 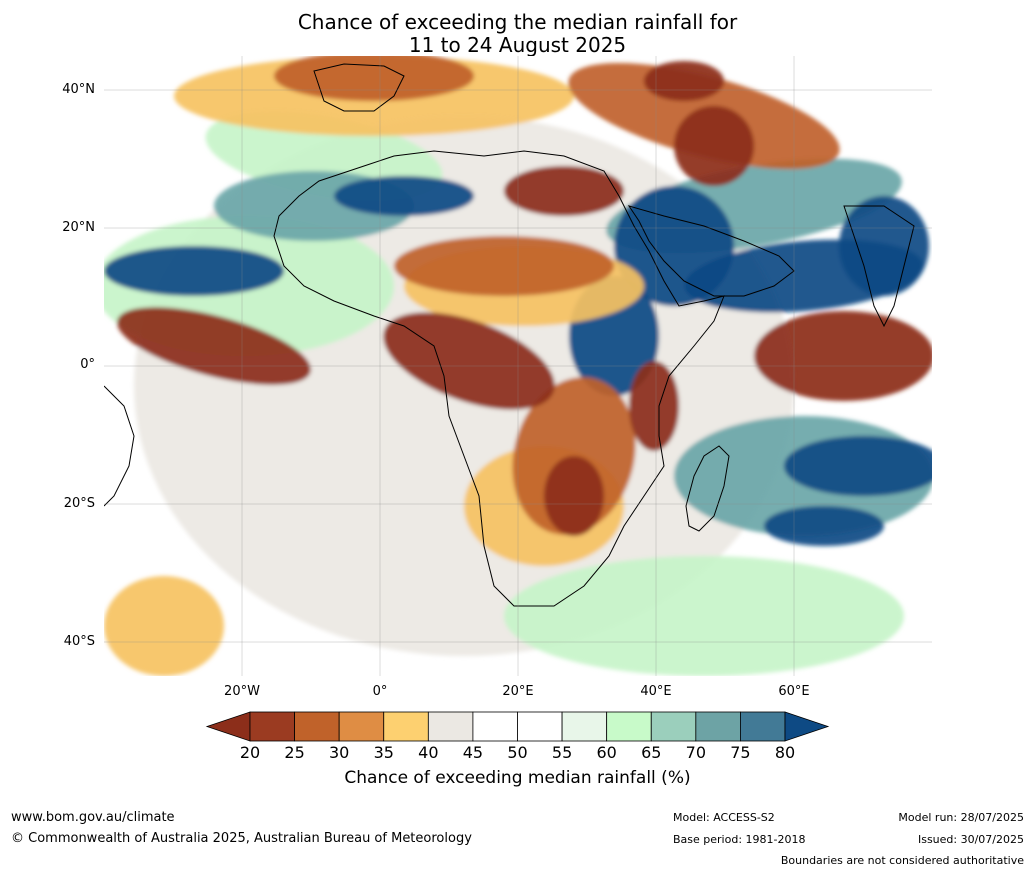 I want to click on colorbar-tick-label: 25, so click(x=294, y=752).